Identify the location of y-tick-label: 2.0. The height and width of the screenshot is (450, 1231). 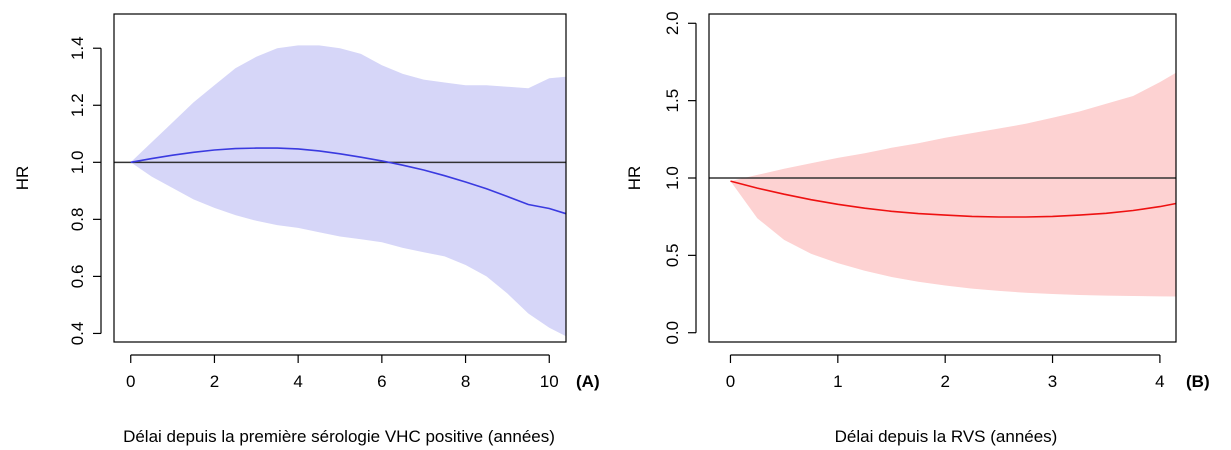
(672, 23).